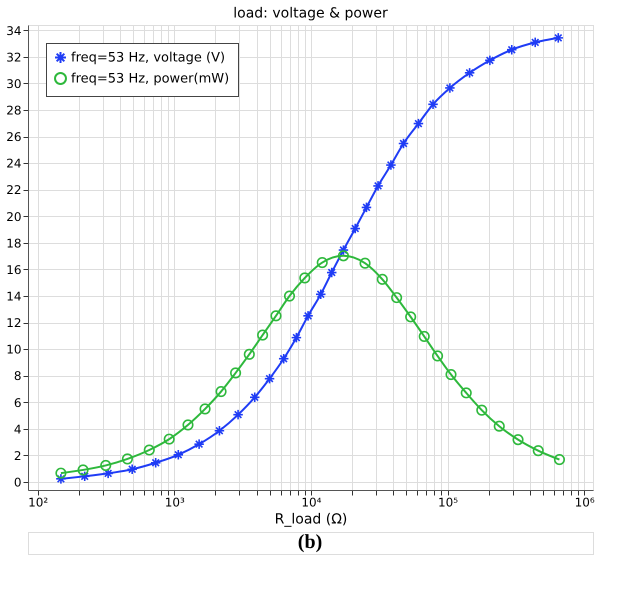  What do you see at coordinates (18, 376) in the screenshot?
I see `y-tick-label: 8` at bounding box center [18, 376].